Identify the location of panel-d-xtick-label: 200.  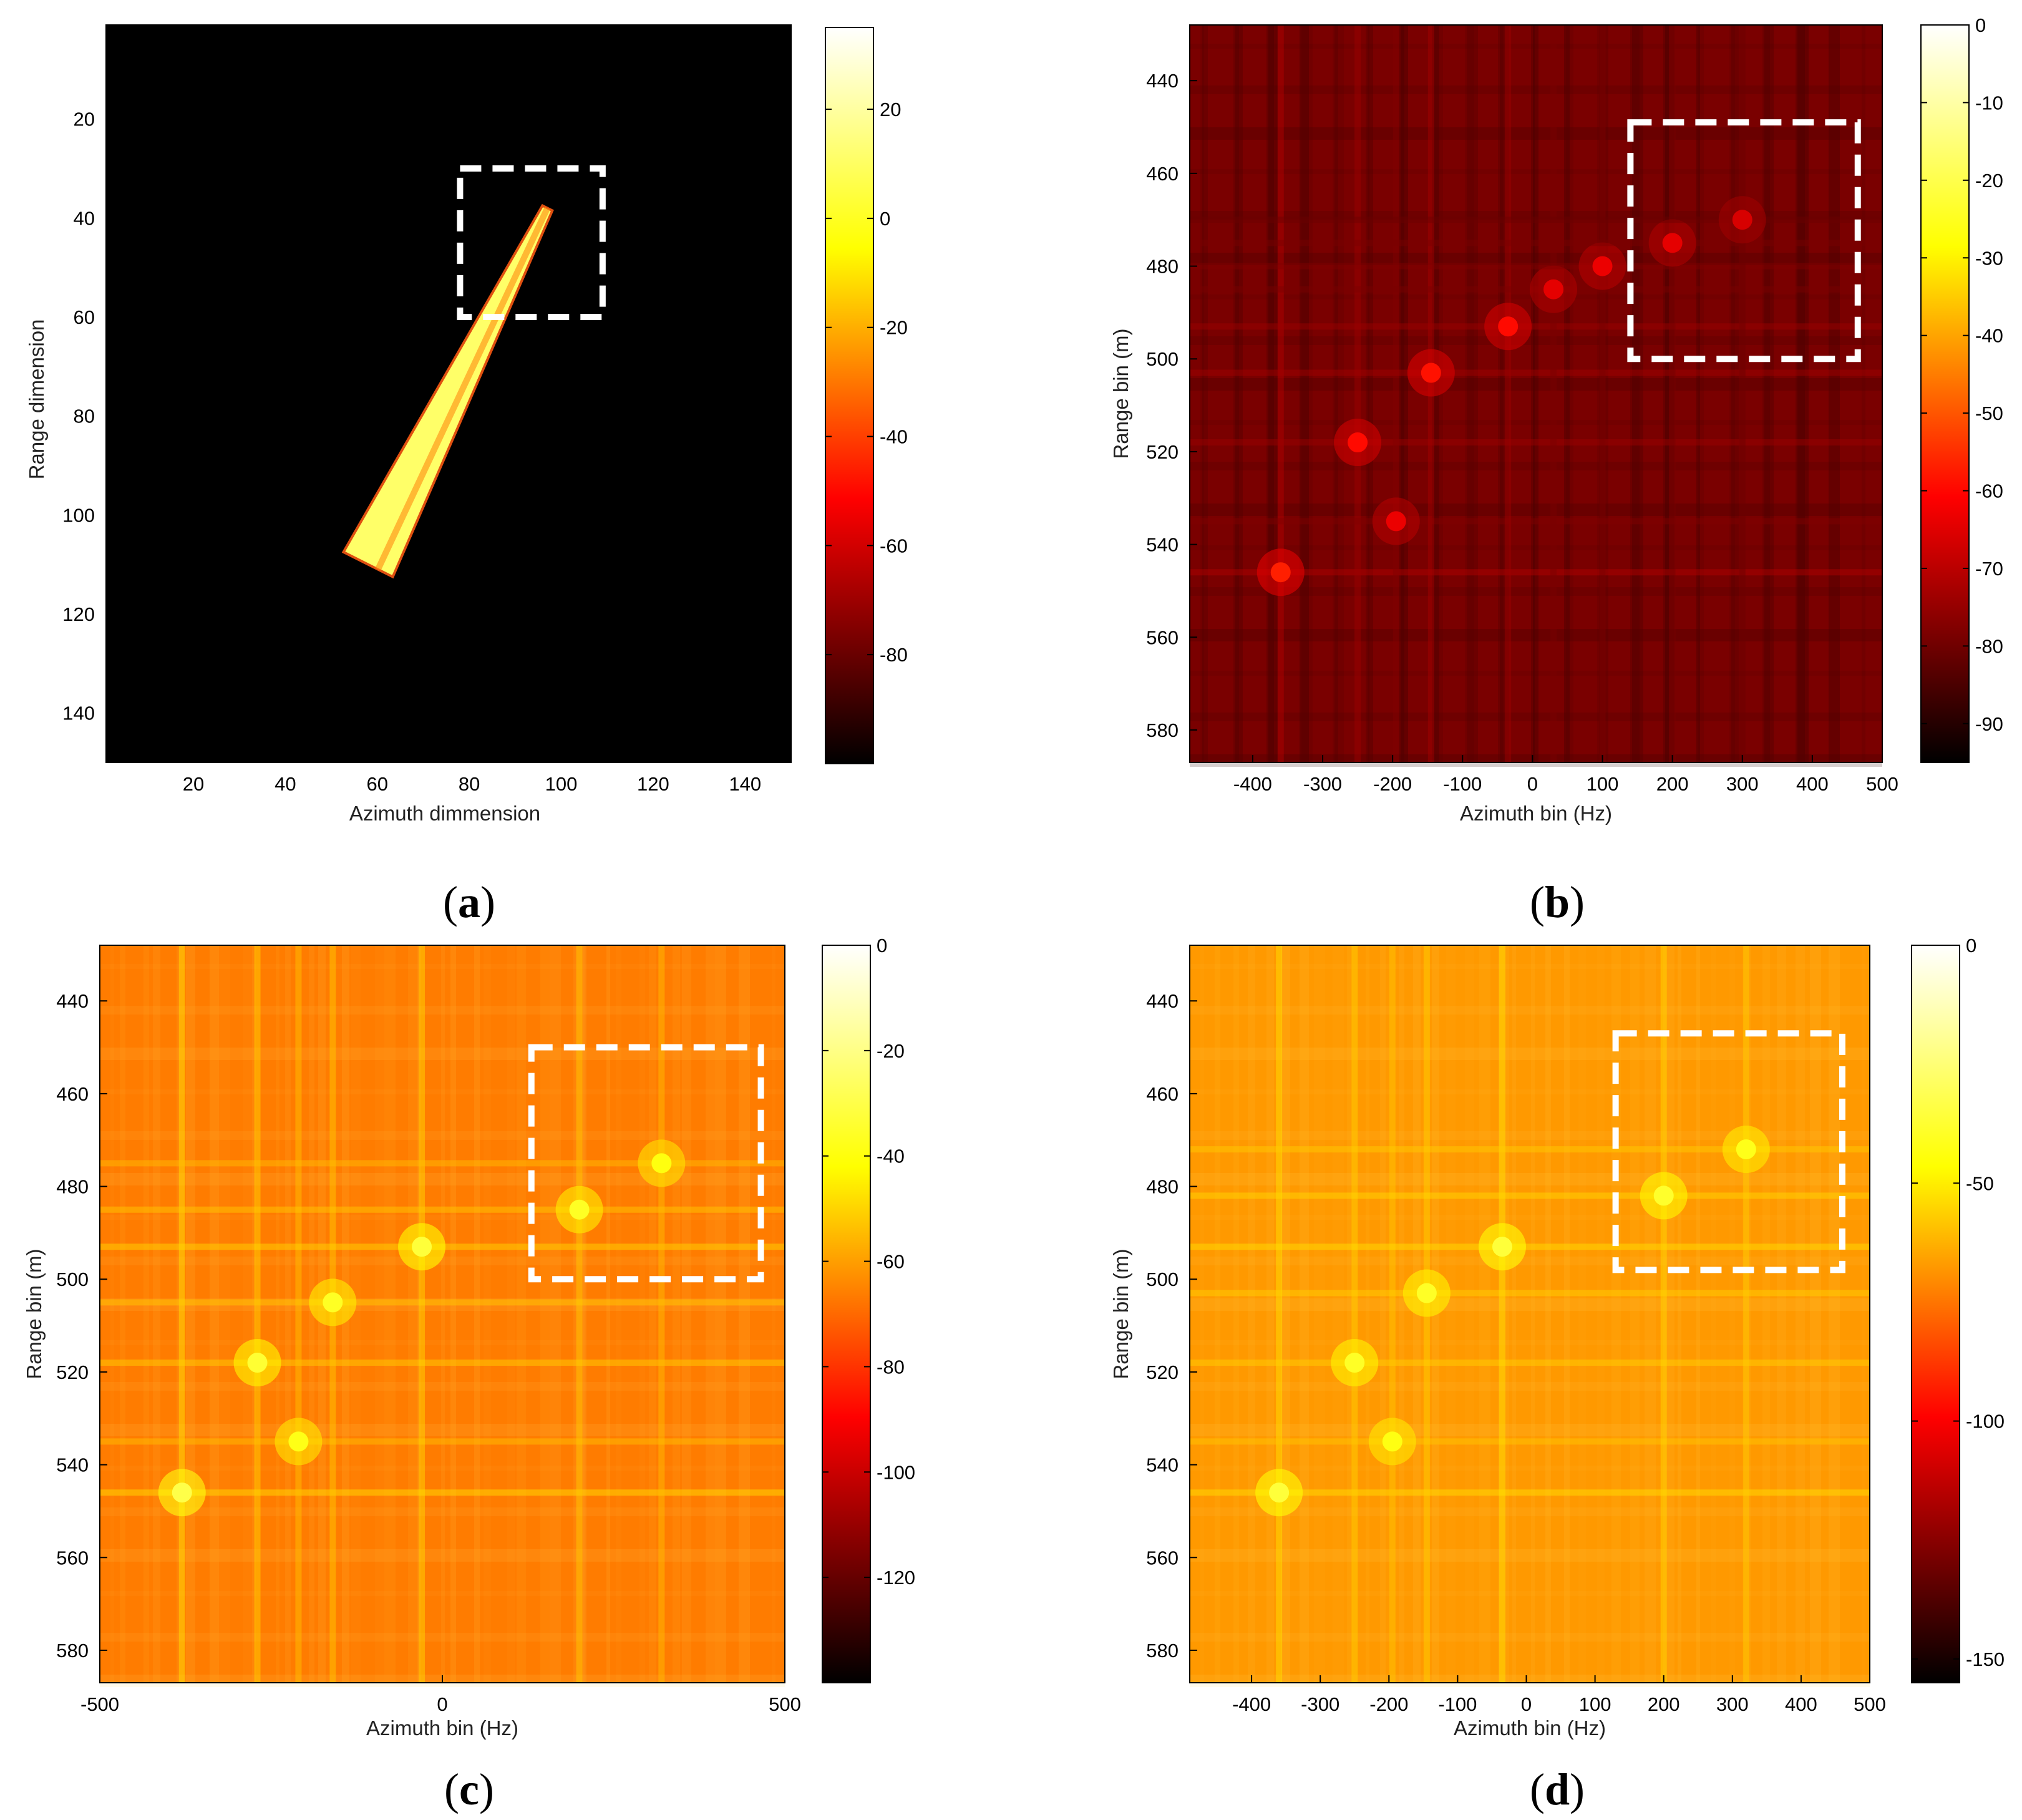
(1664, 1704).